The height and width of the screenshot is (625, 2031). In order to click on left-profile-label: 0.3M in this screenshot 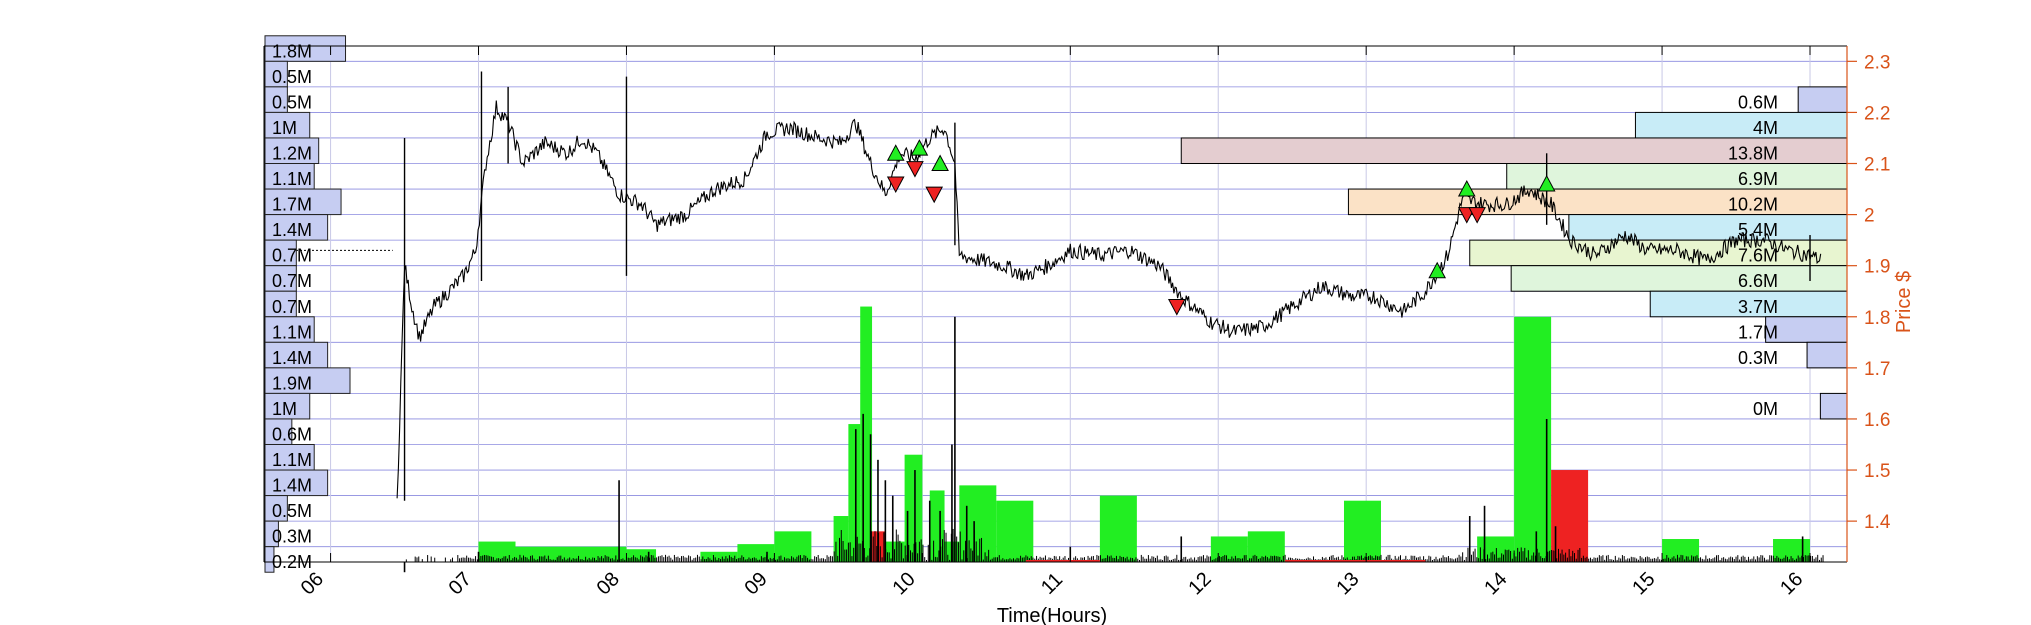, I will do `click(292, 537)`.